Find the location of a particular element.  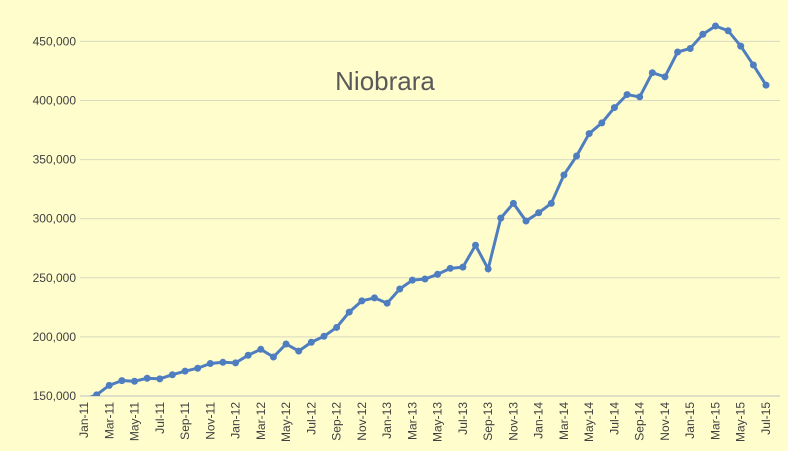

y-tick-label: 150,000 is located at coordinates (55, 396).